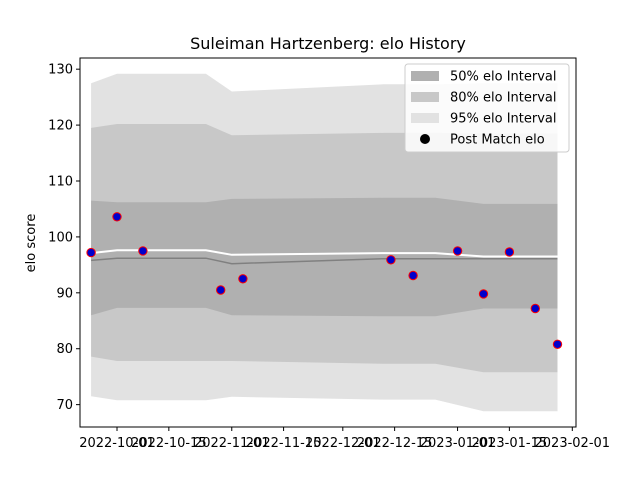 The height and width of the screenshot is (480, 640). What do you see at coordinates (232, 443) in the screenshot?
I see `x-tick-label: 2022-11-01` at bounding box center [232, 443].